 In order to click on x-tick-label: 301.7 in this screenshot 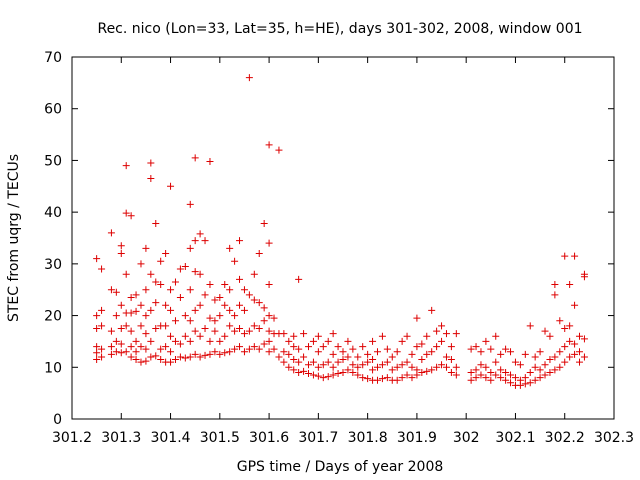, I will do `click(318, 438)`.